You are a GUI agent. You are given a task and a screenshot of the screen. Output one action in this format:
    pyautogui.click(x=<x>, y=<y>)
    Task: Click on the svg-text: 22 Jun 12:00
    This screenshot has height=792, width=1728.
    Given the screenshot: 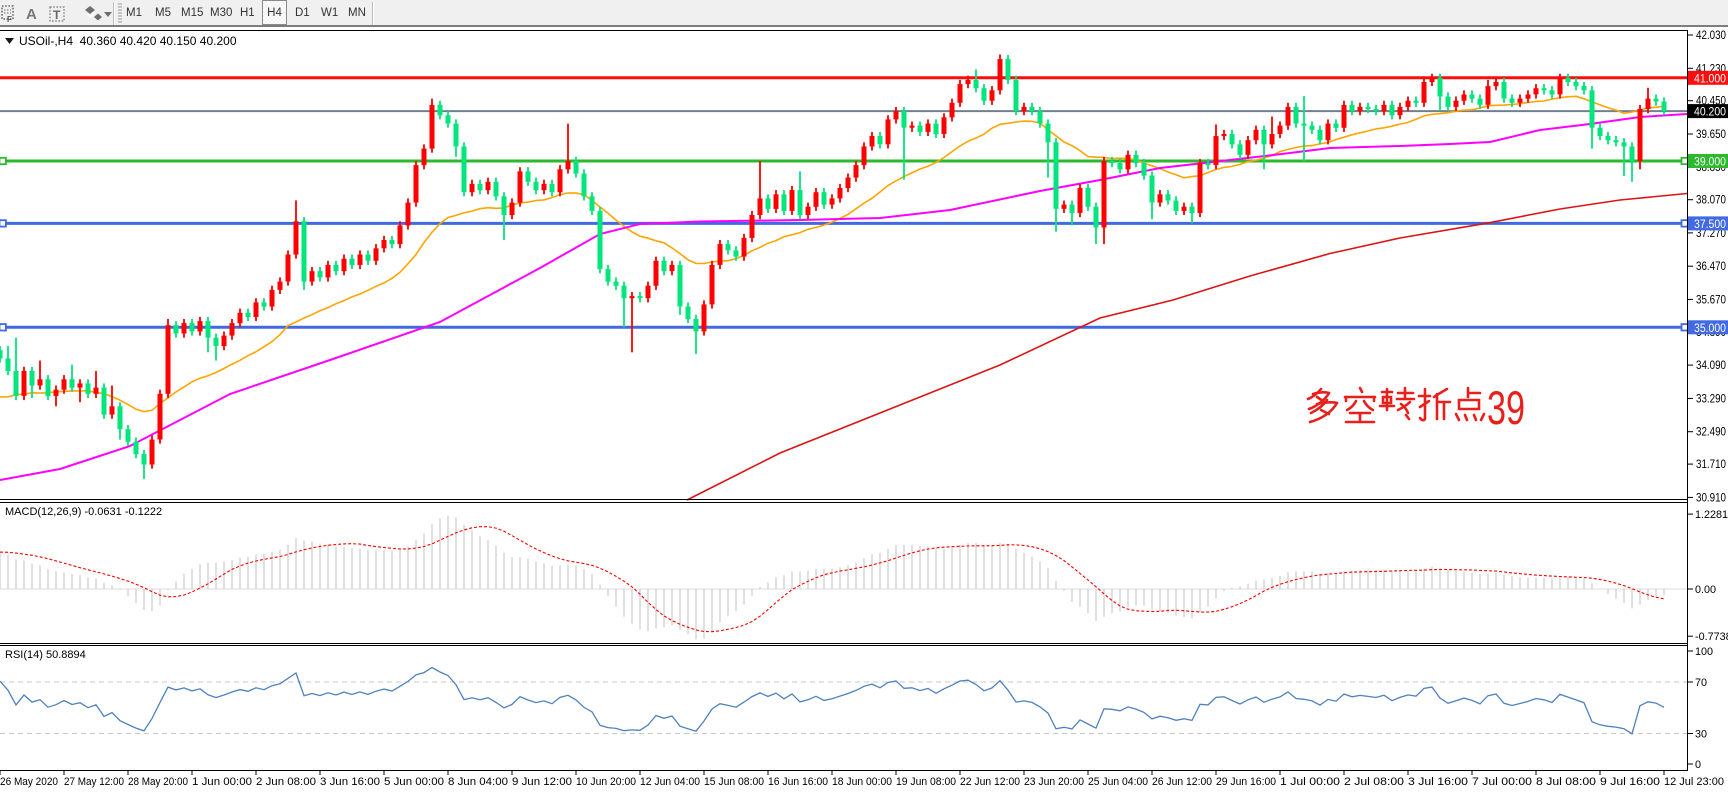 What is the action you would take?
    pyautogui.click(x=990, y=782)
    